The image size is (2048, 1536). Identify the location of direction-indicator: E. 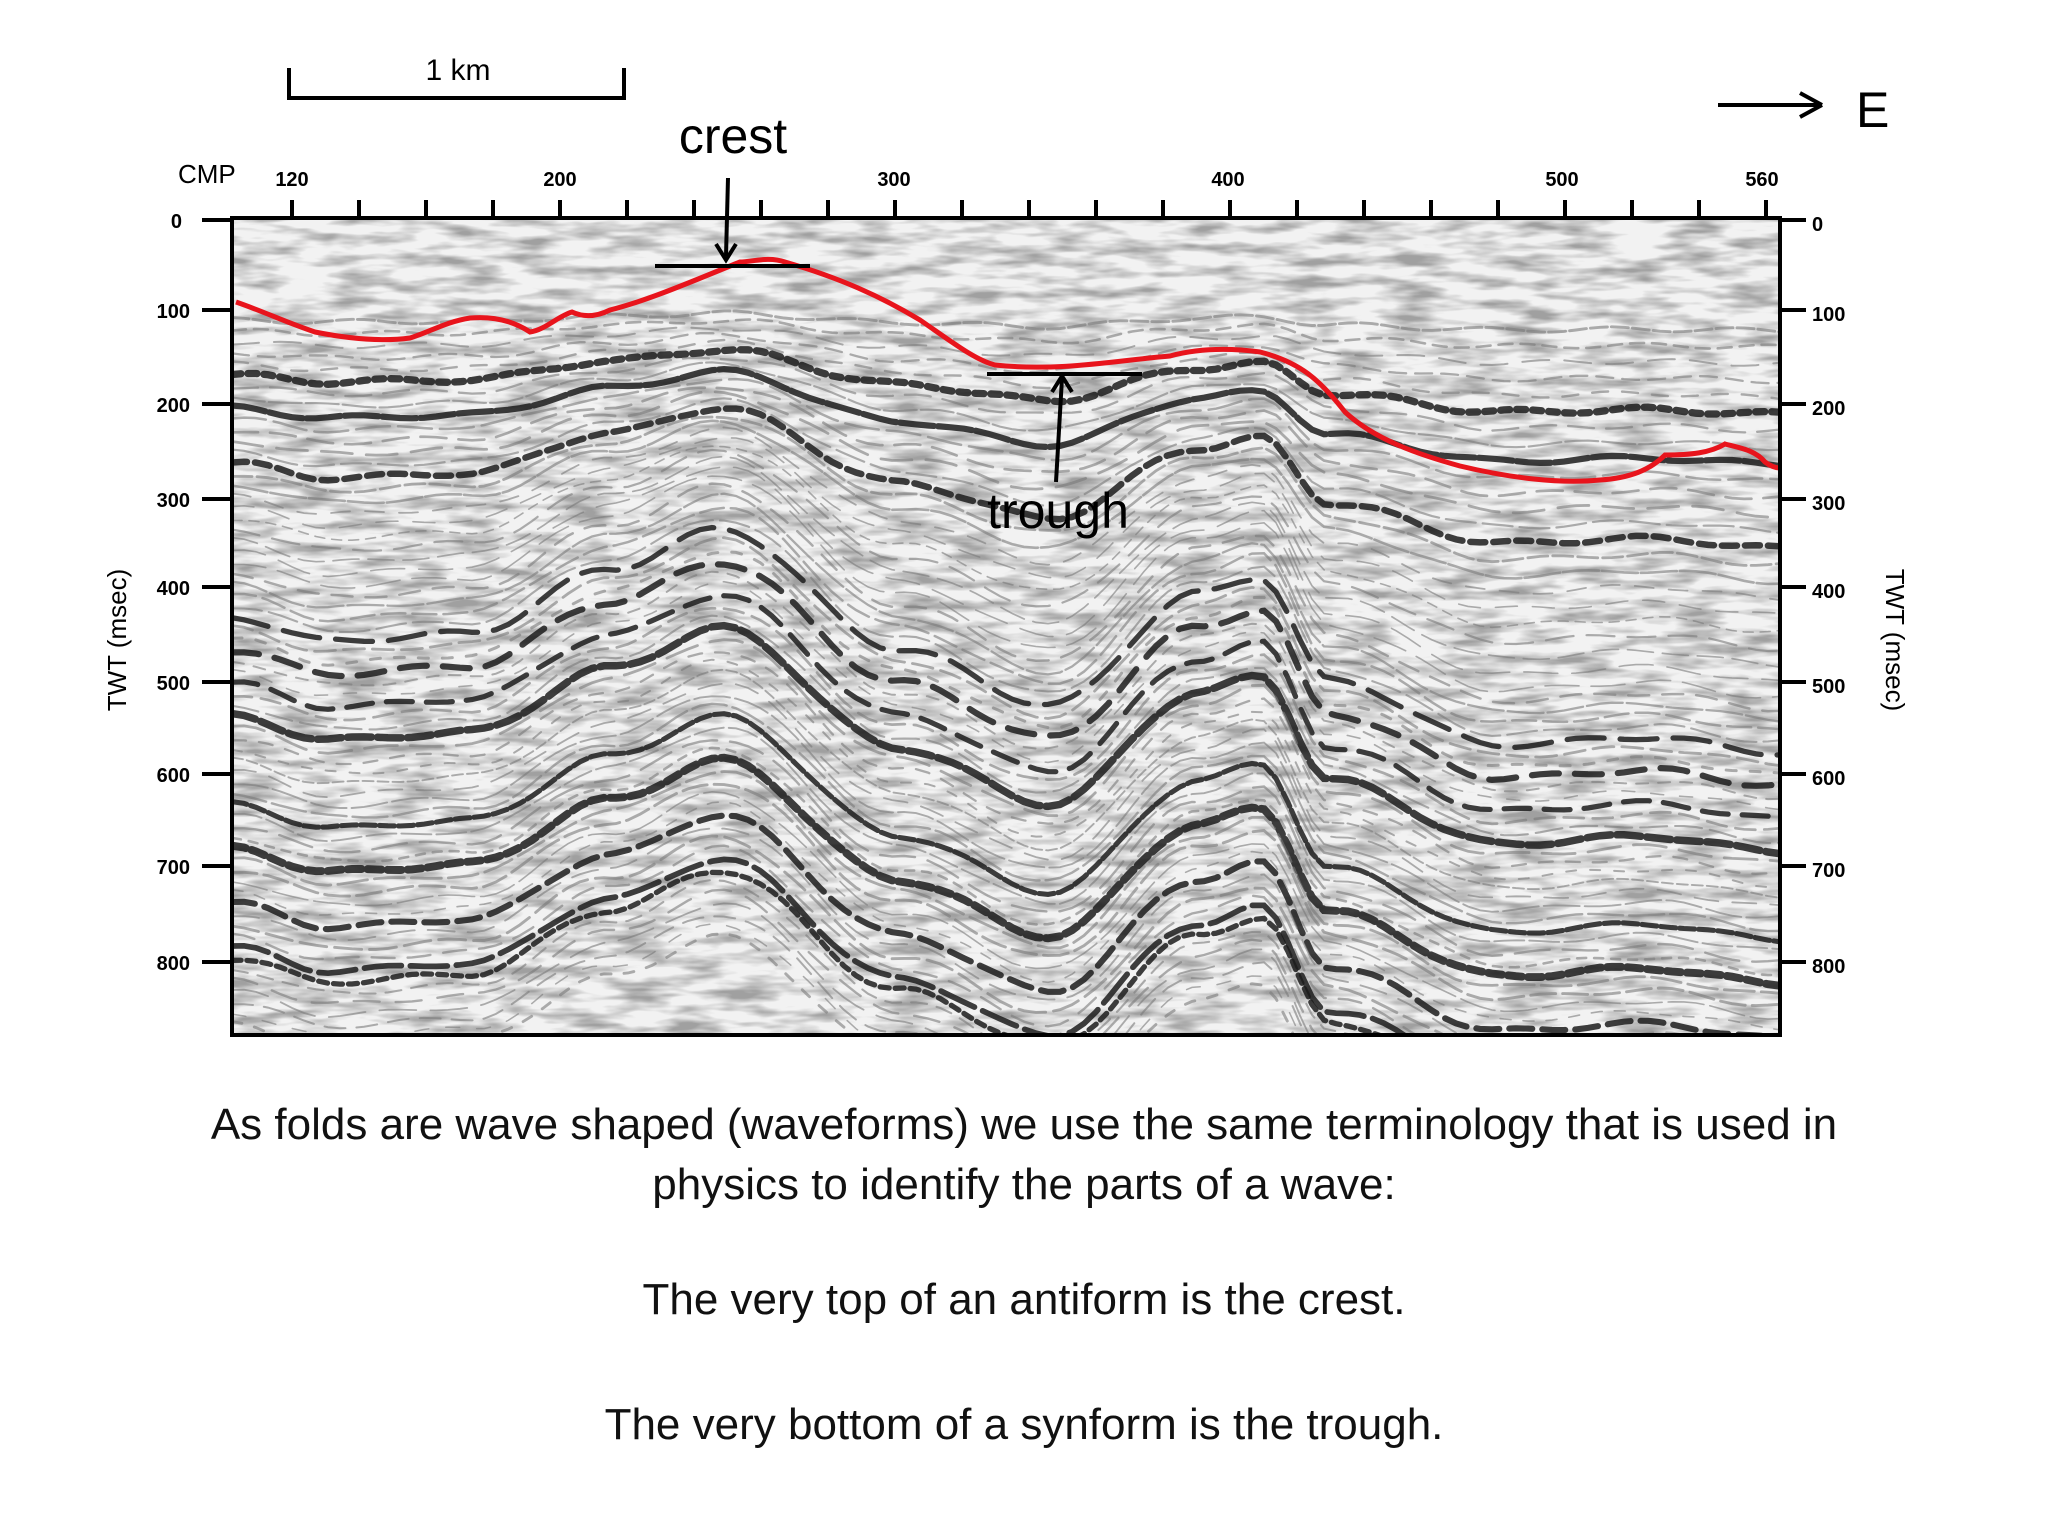
(1803, 110).